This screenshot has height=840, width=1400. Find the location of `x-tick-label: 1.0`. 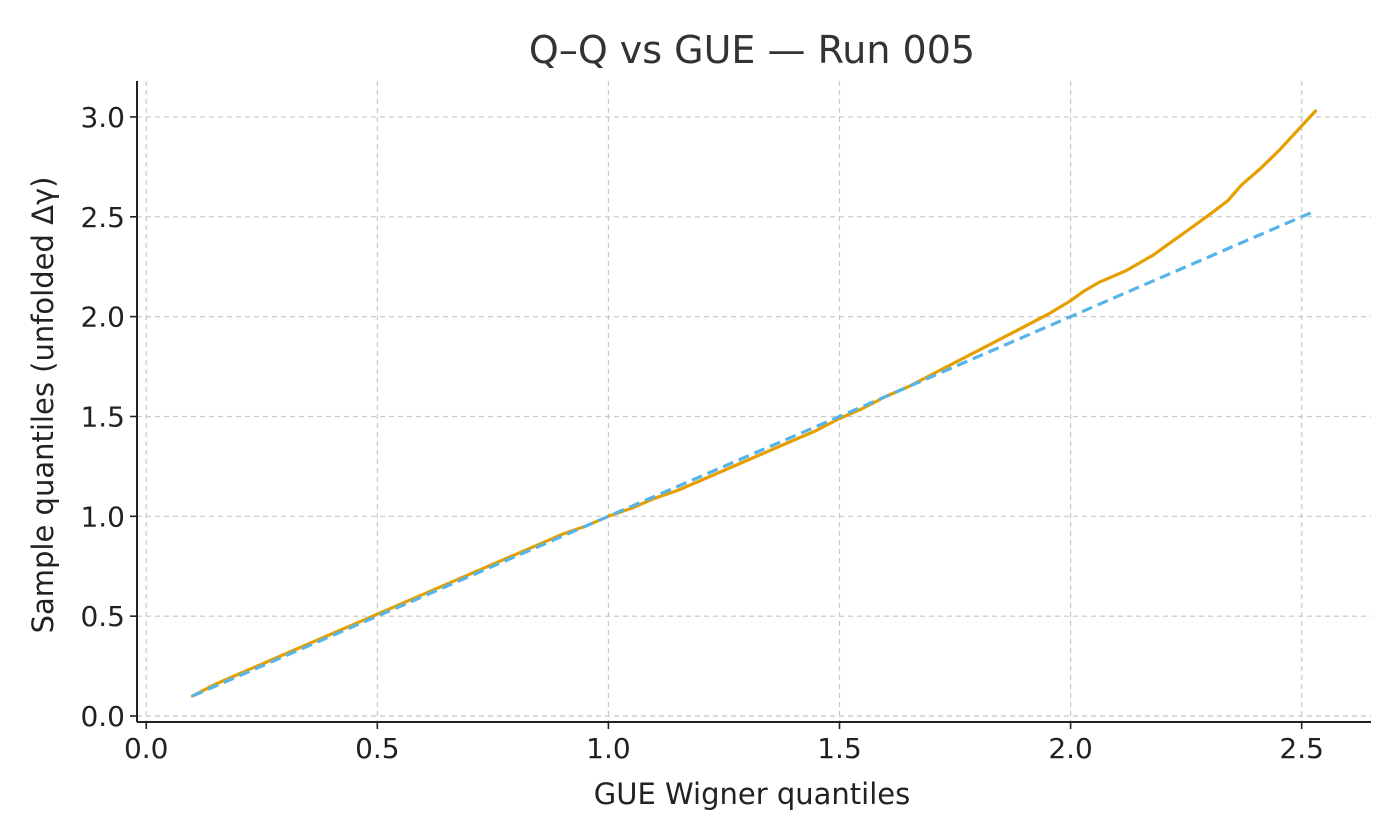

x-tick-label: 1.0 is located at coordinates (608, 748).